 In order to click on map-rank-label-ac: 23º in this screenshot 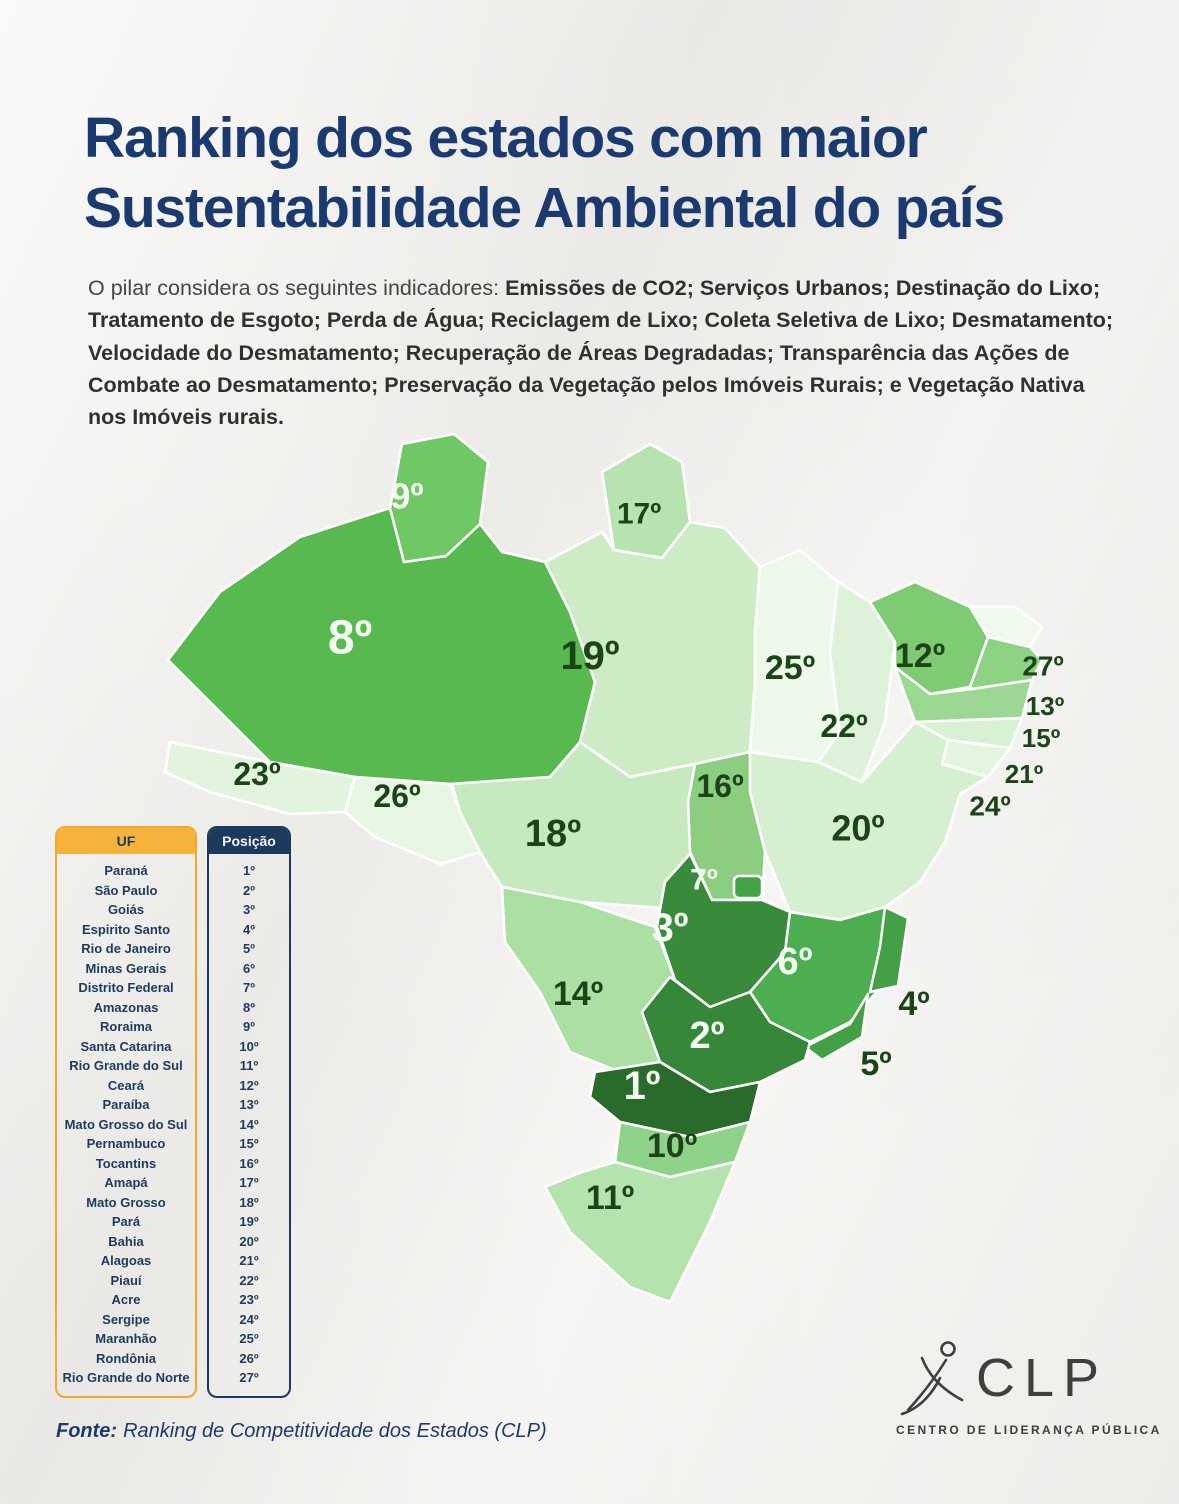, I will do `click(257, 774)`.